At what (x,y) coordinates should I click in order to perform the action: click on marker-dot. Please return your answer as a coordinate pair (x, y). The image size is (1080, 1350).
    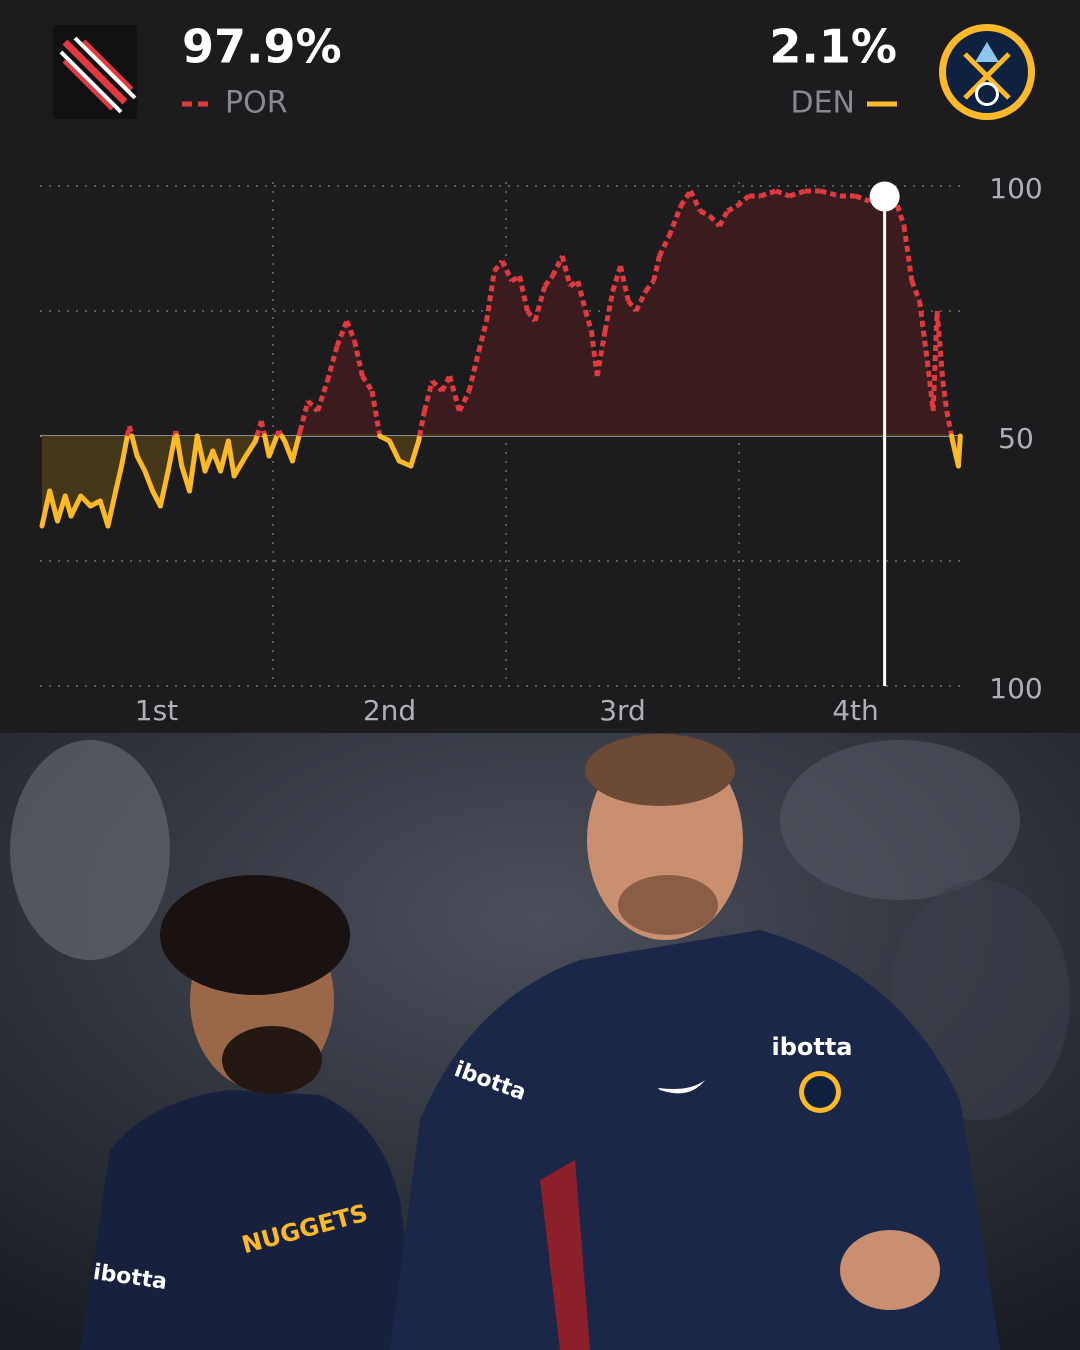
    Looking at the image, I should click on (884, 196).